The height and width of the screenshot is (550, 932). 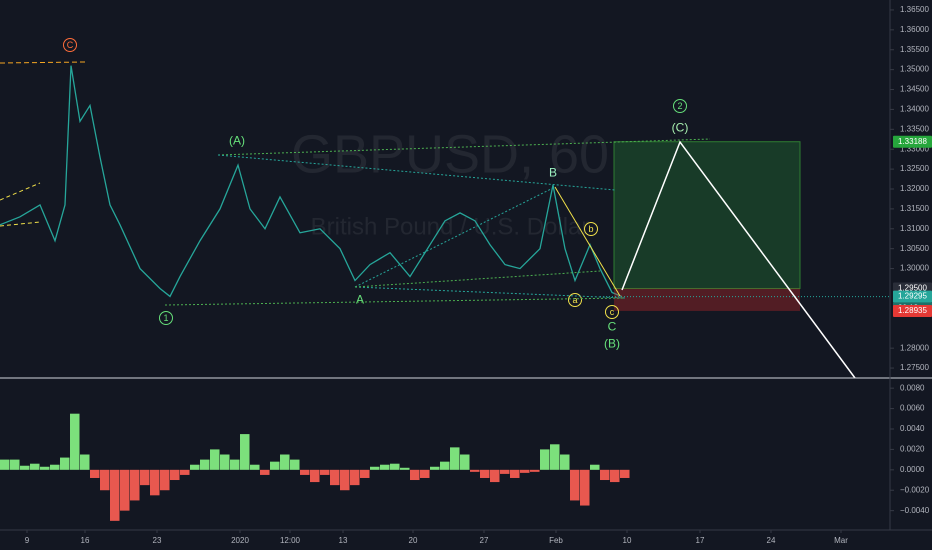 I want to click on x-tick-label: 17, so click(x=700, y=540).